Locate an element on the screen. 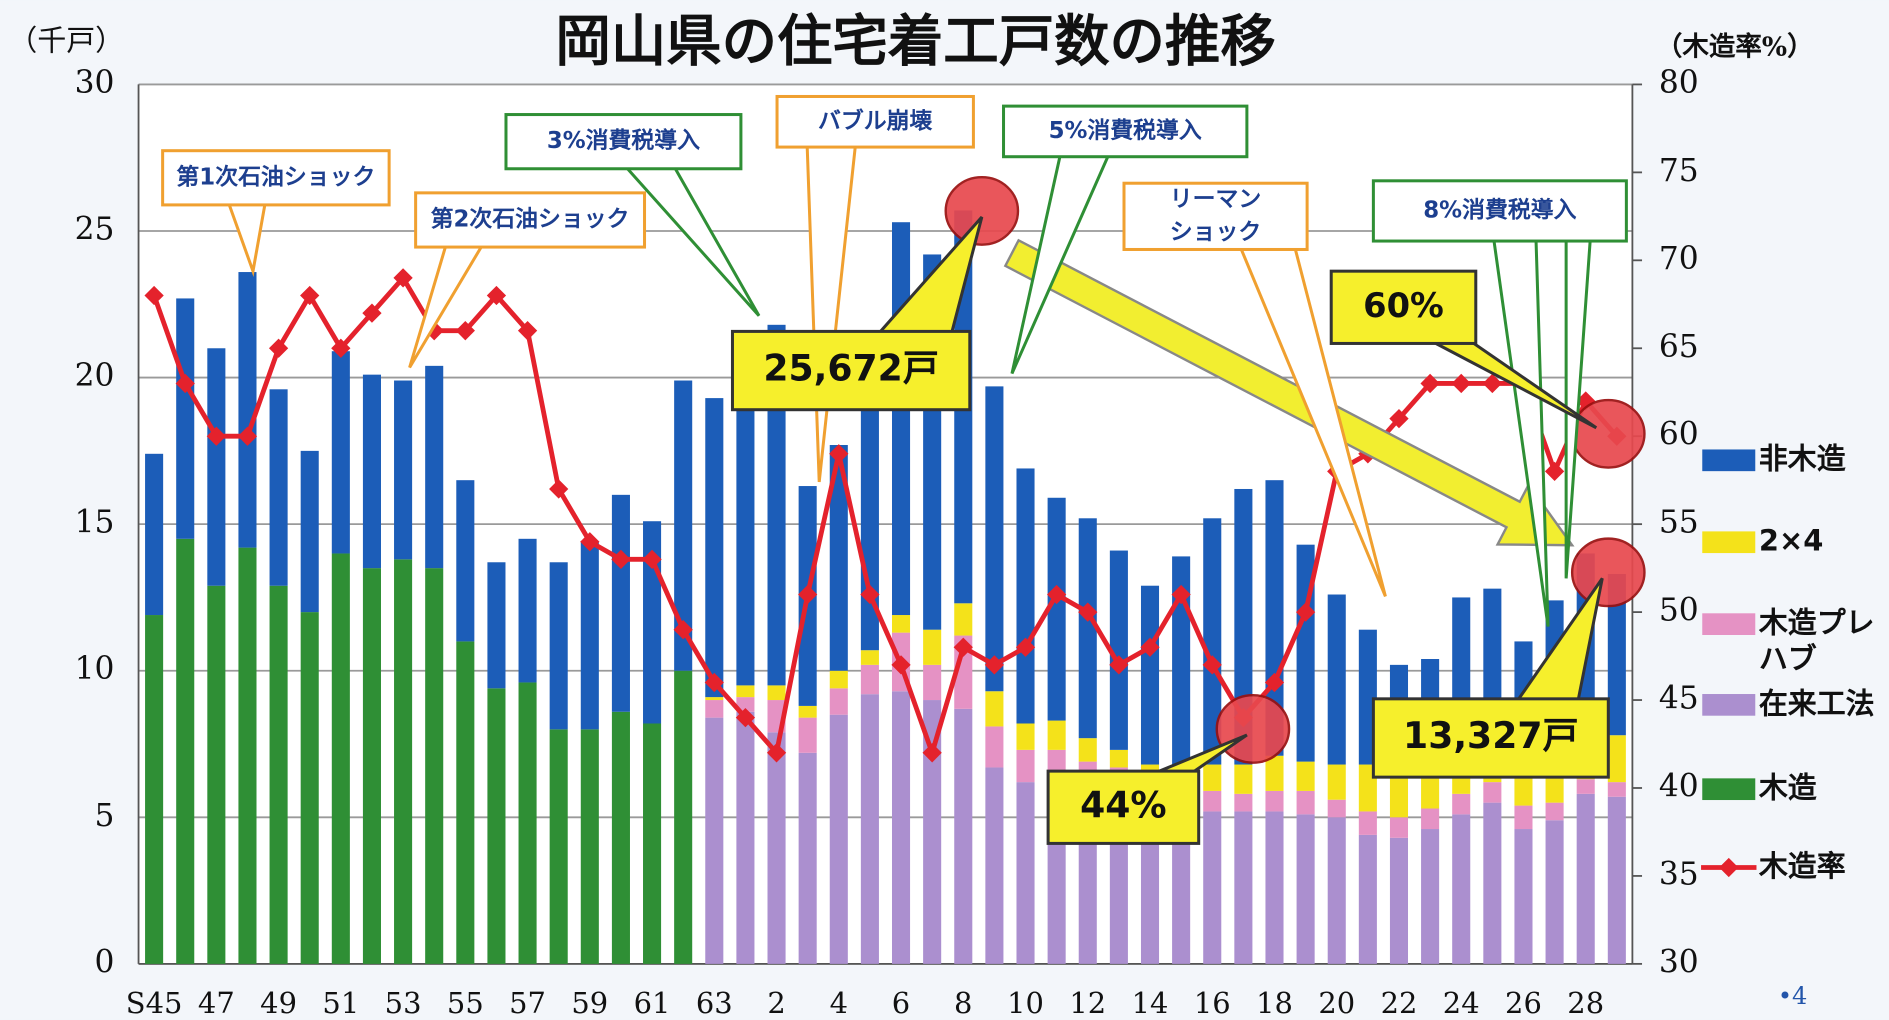  x-tick-label: 28 is located at coordinates (1585, 1003).